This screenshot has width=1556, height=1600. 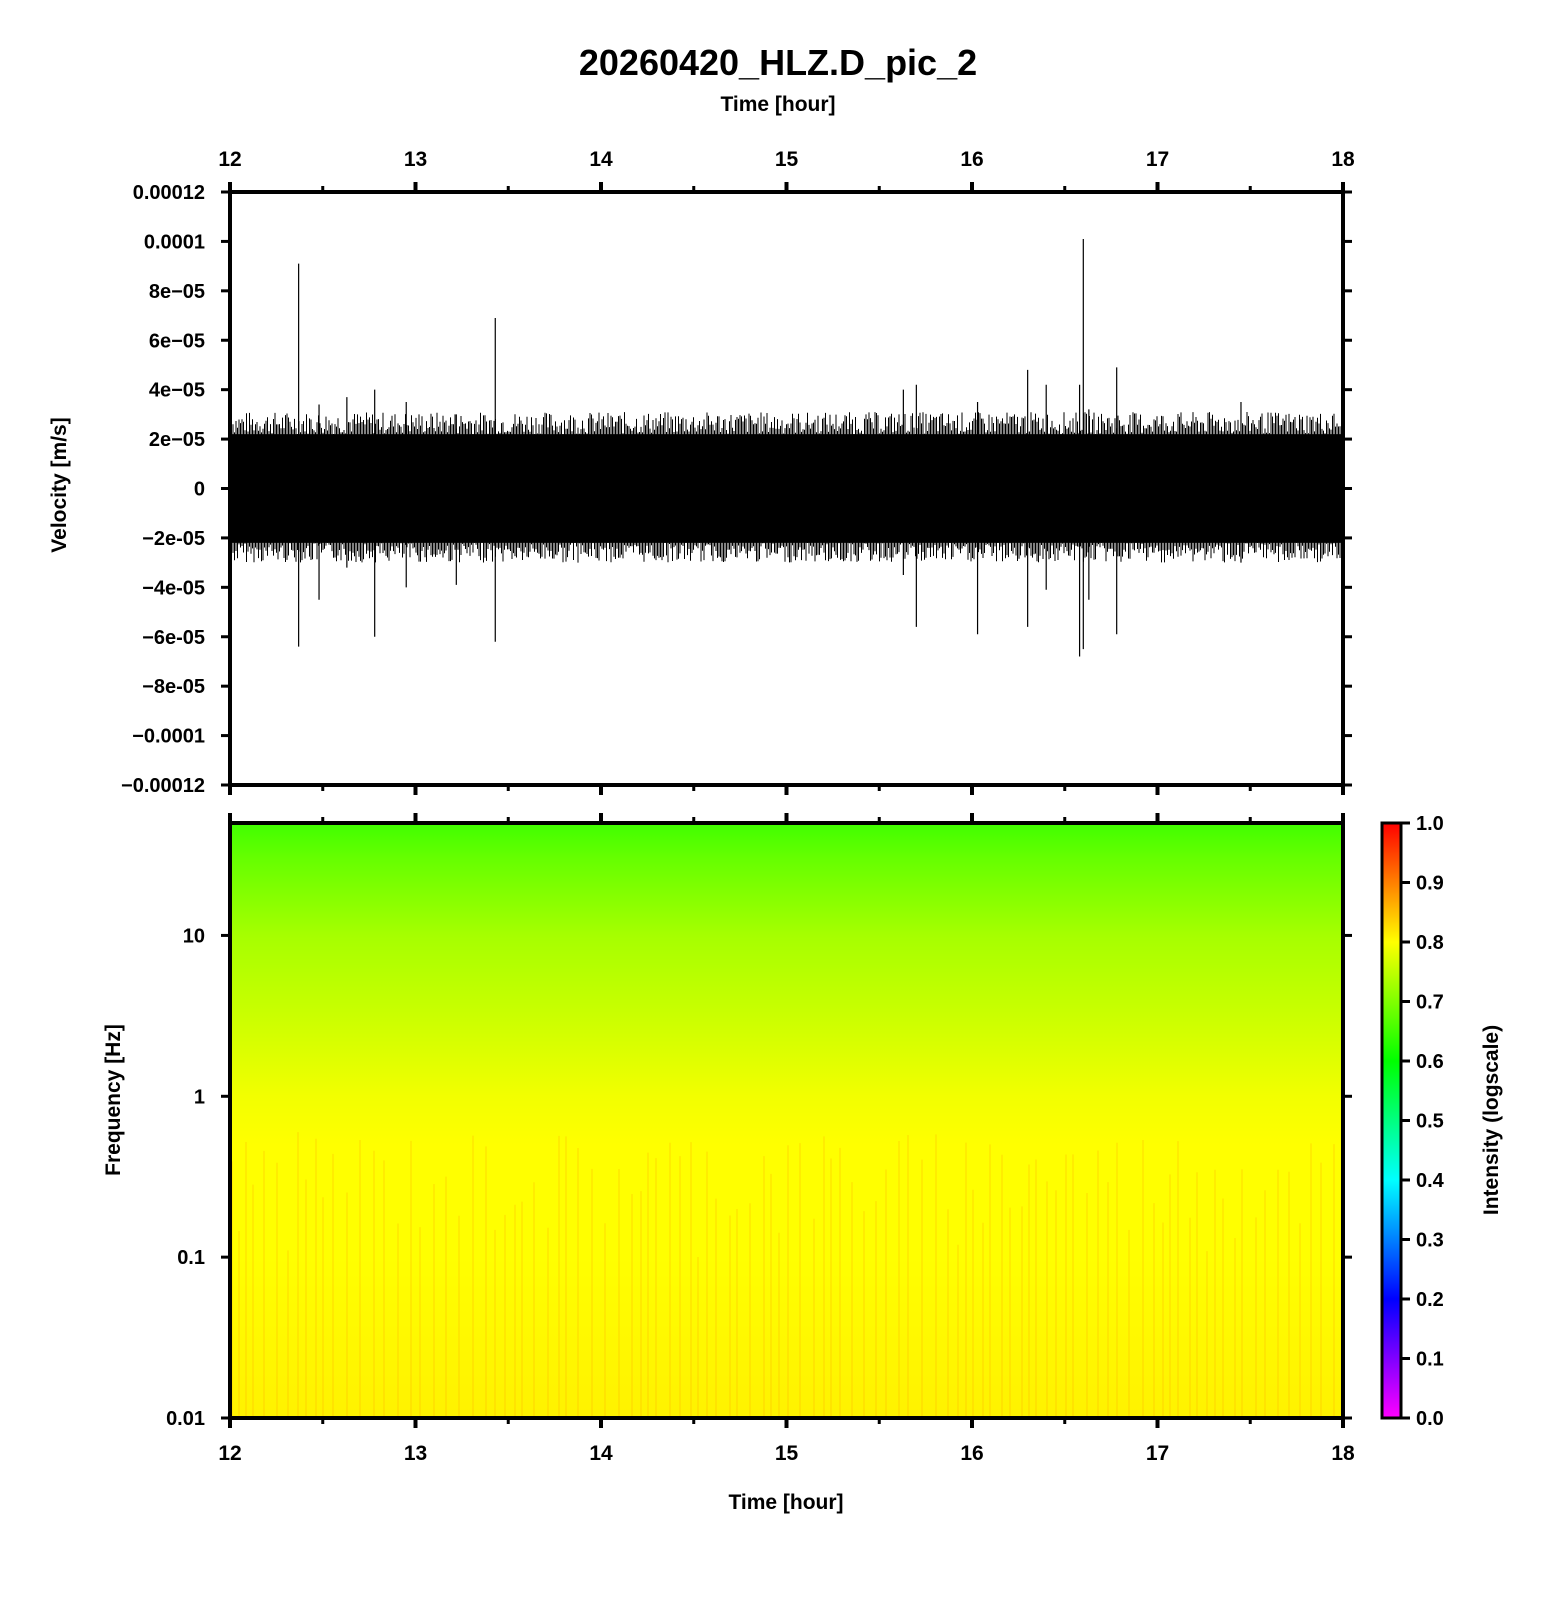 What do you see at coordinates (194, 936) in the screenshot?
I see `freq-tick-label: 10` at bounding box center [194, 936].